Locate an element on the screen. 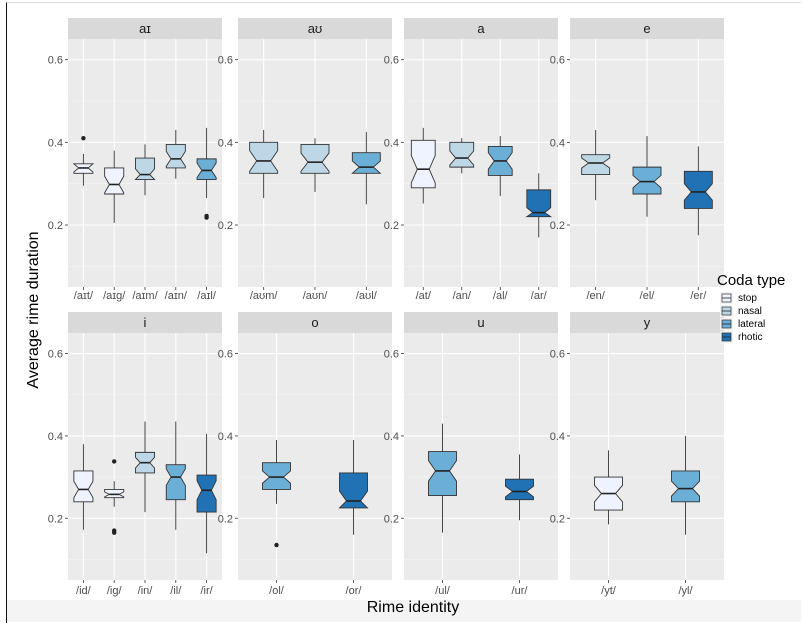  box-stop: /aɪg/ is located at coordinates (114, 170).